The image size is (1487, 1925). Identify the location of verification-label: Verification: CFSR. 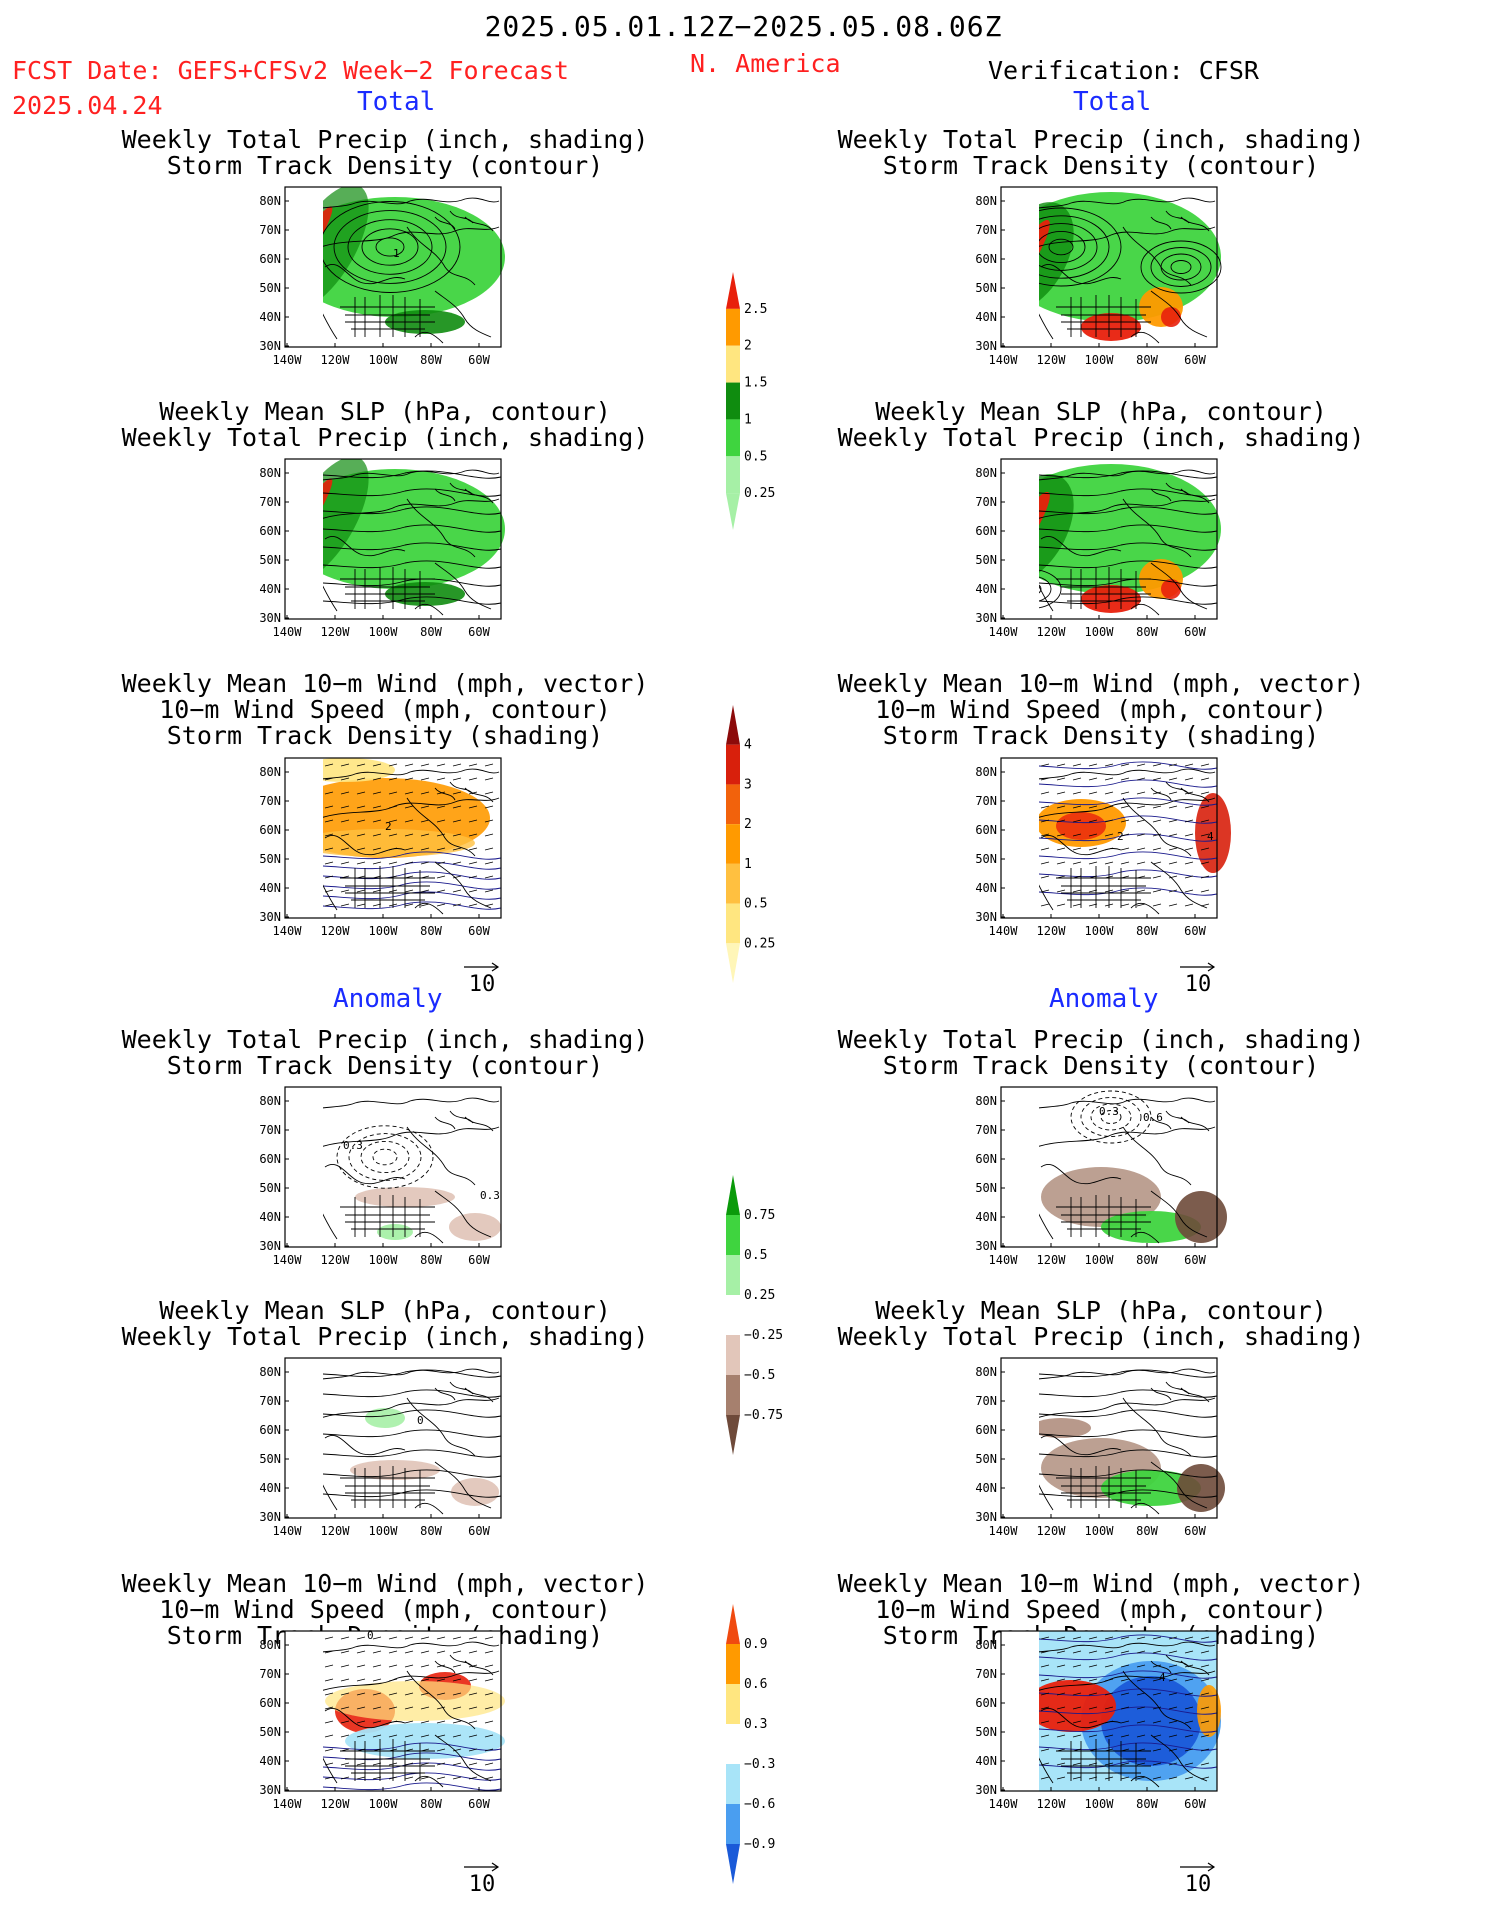
(1123, 70).